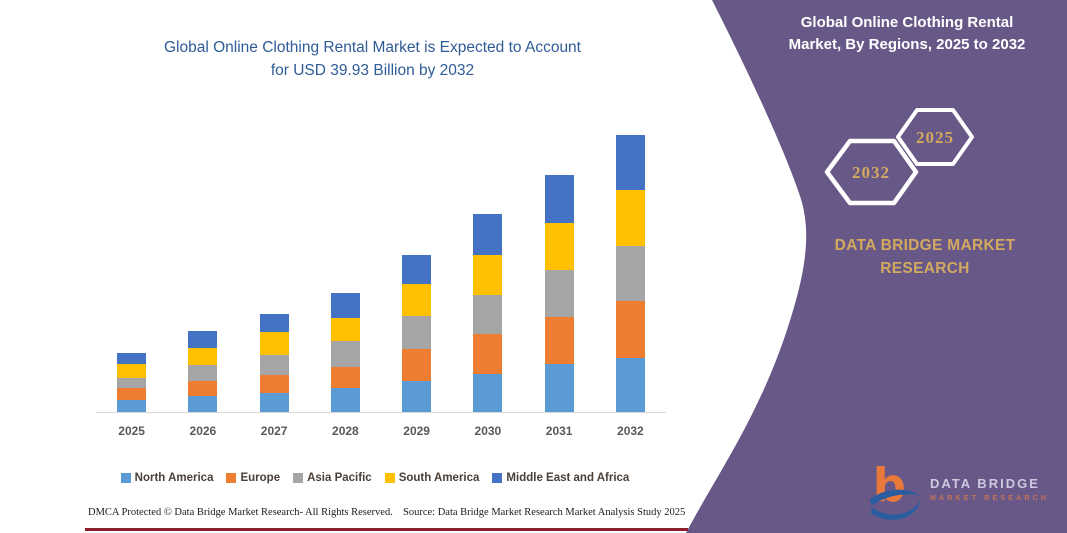 This screenshot has height=533, width=1067. I want to click on x-axis-label-2026: 2026, so click(203, 431).